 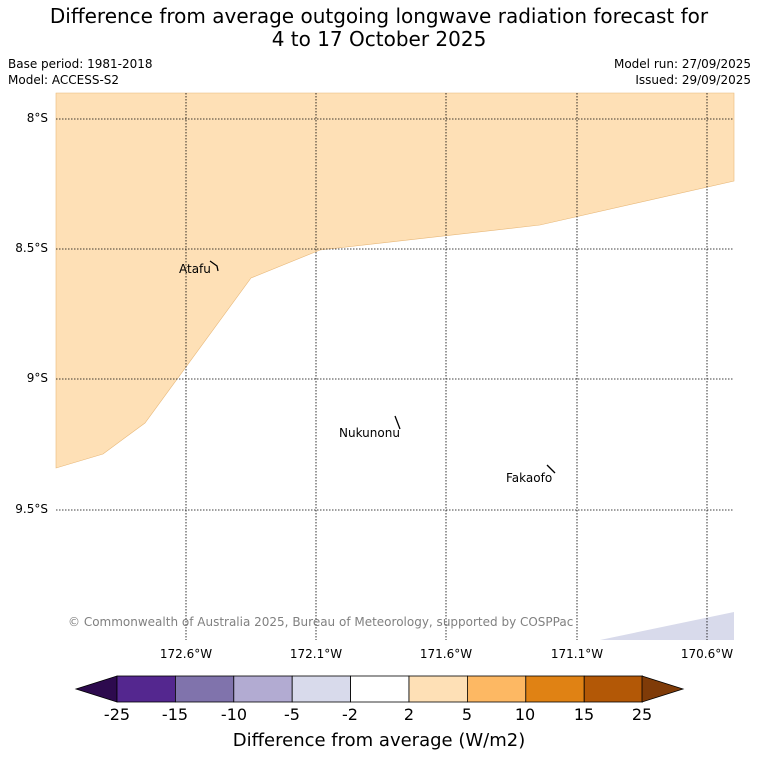 I want to click on lat-label-8s: 8°S, so click(x=37, y=118).